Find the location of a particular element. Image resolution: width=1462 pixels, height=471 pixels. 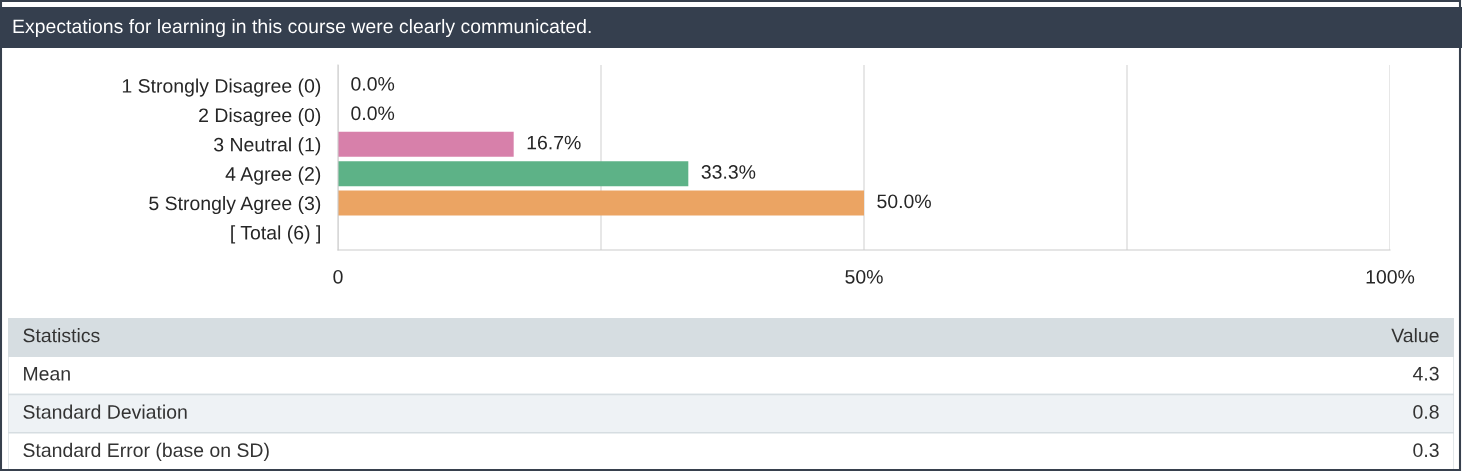

data-label: 0.8 is located at coordinates (1426, 412).